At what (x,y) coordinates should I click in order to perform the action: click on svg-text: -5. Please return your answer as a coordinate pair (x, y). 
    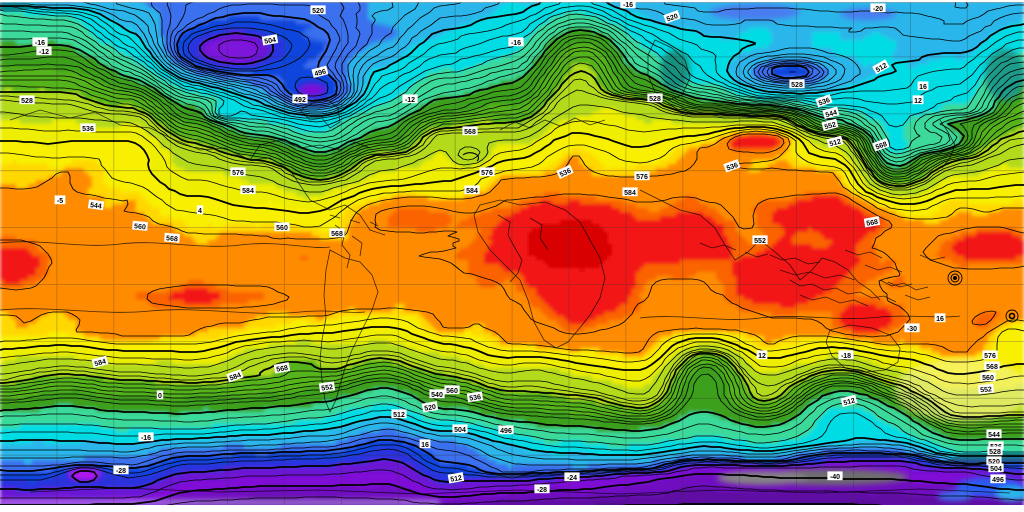
    Looking at the image, I should click on (60, 201).